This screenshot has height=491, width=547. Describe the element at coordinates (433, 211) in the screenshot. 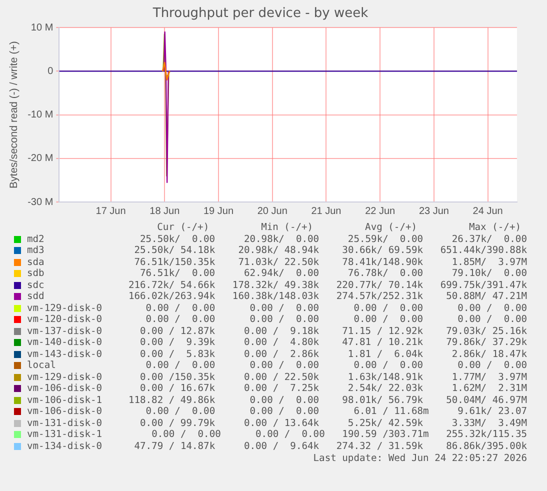

I see `x-tick-label: 23 Jun` at that location.